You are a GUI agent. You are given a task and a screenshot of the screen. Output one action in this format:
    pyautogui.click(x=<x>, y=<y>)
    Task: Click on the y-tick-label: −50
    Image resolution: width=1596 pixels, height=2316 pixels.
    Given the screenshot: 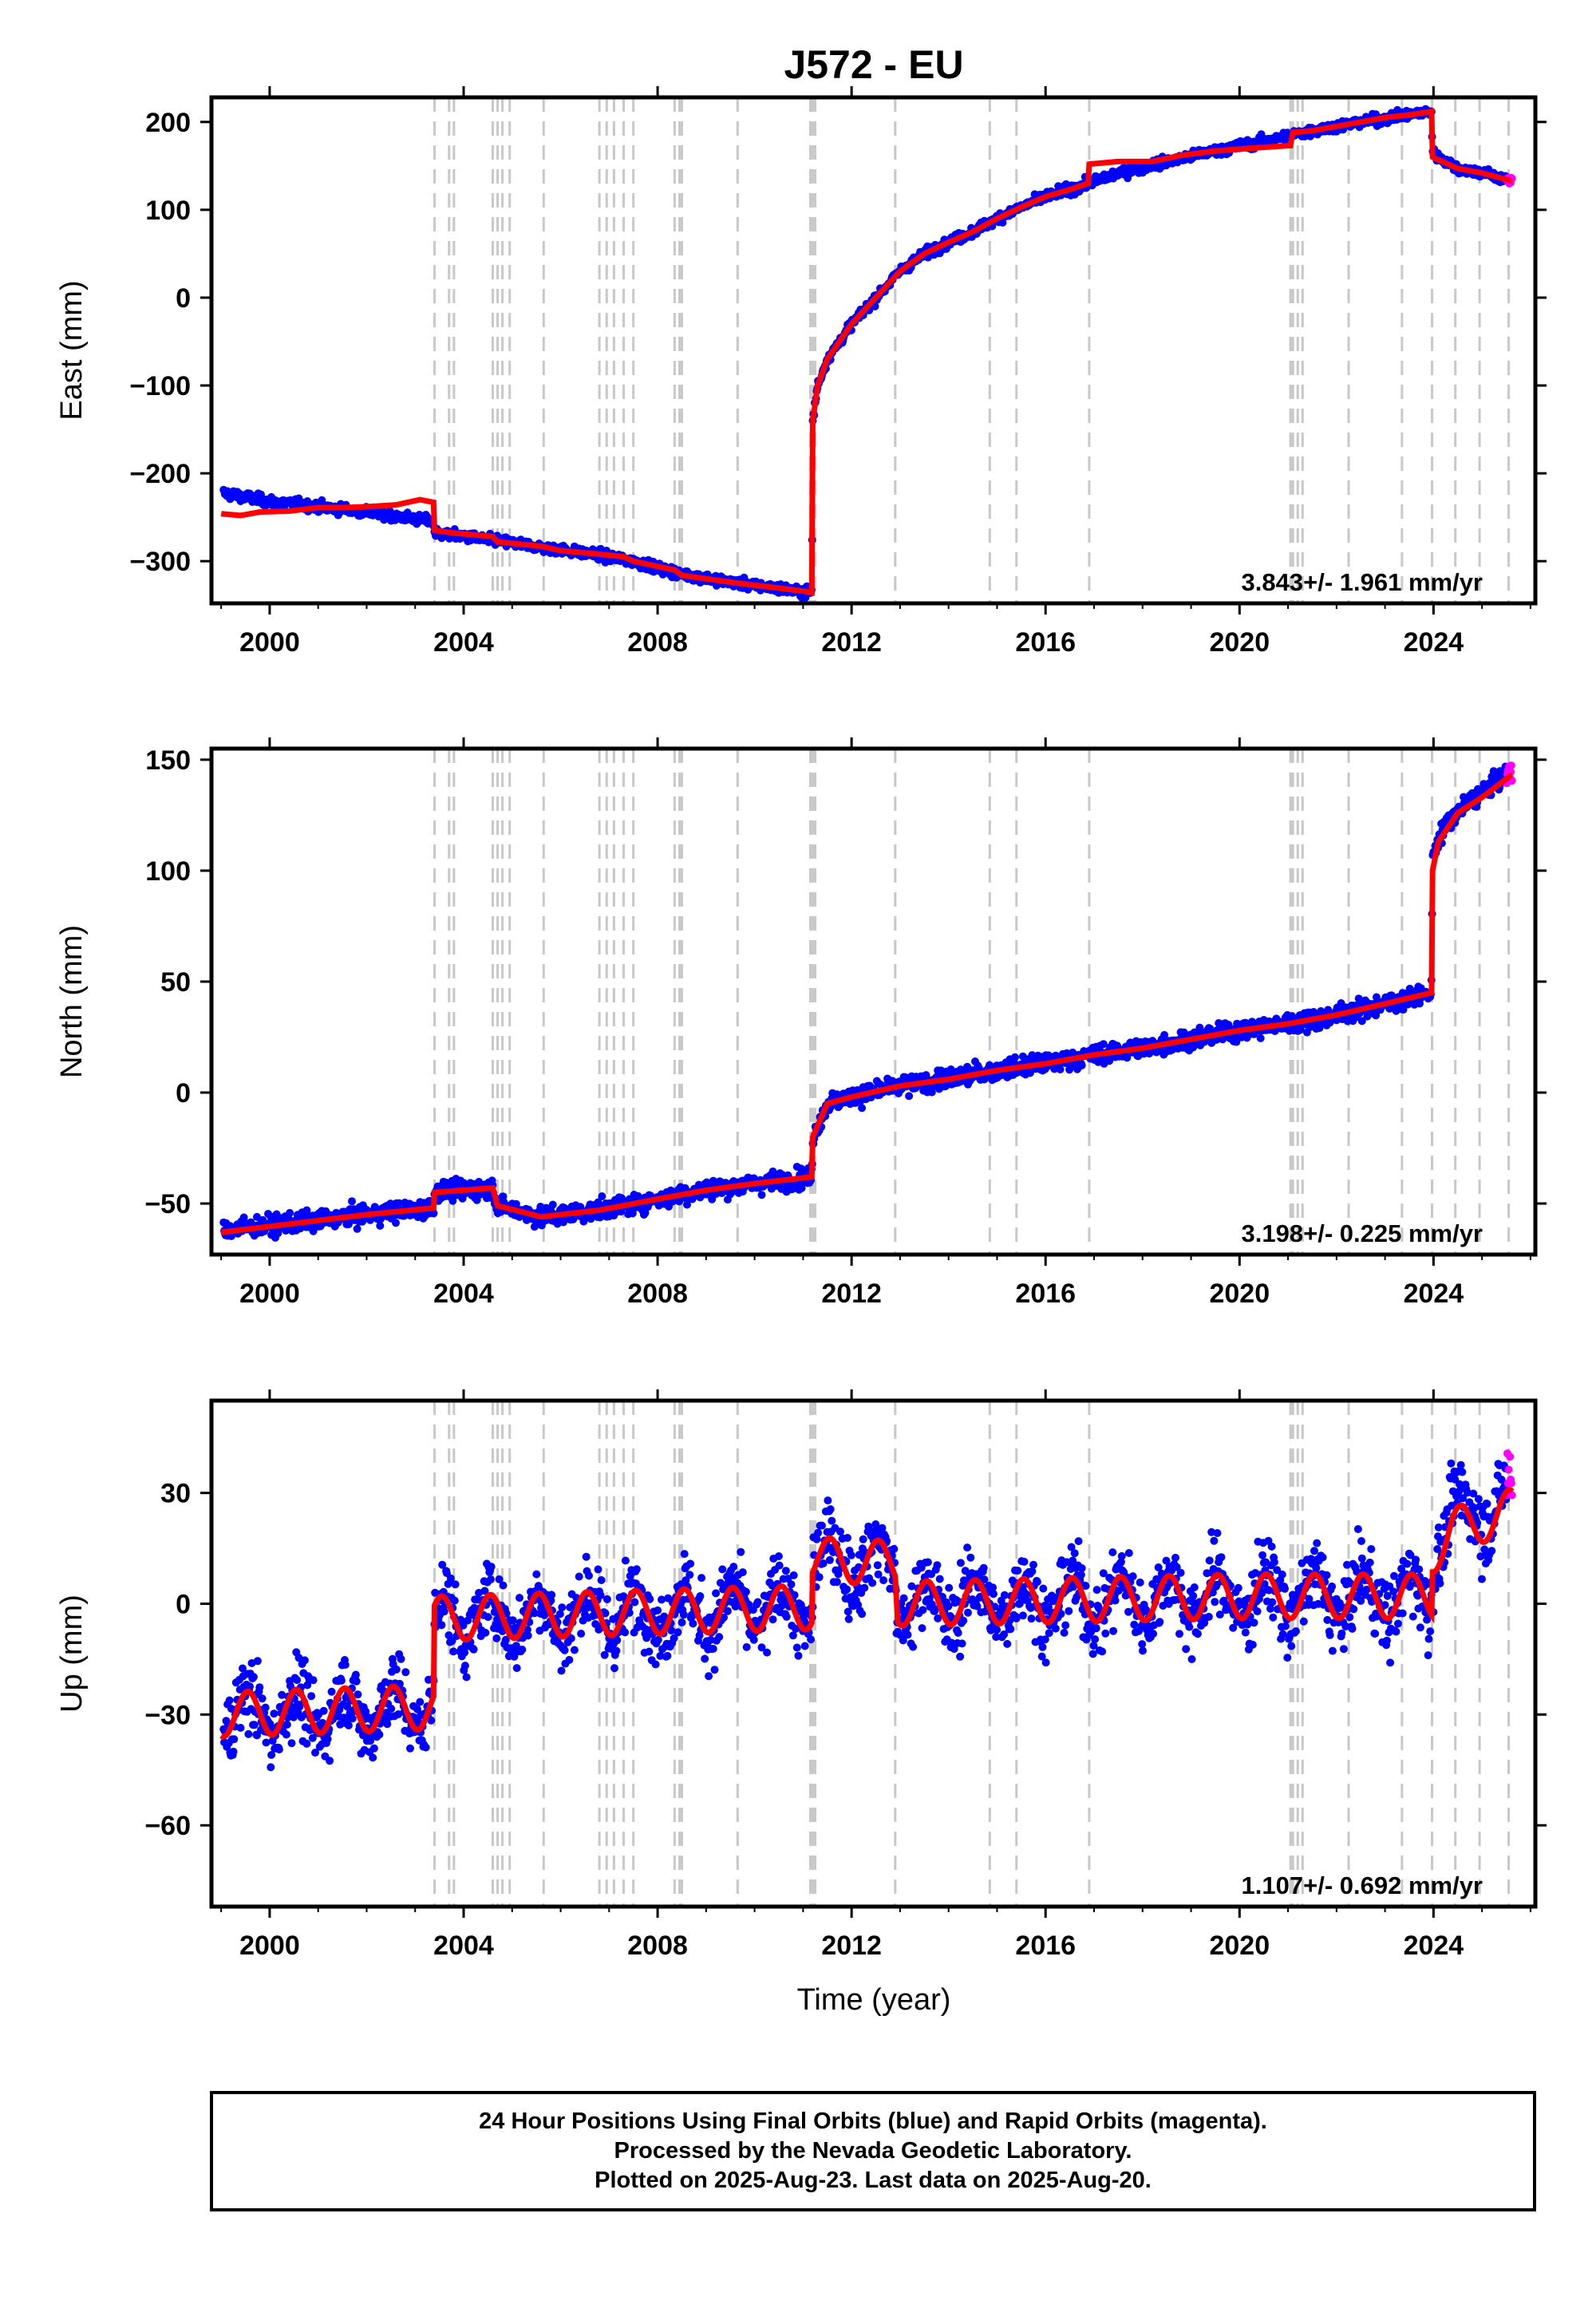 What is the action you would take?
    pyautogui.click(x=167, y=1204)
    